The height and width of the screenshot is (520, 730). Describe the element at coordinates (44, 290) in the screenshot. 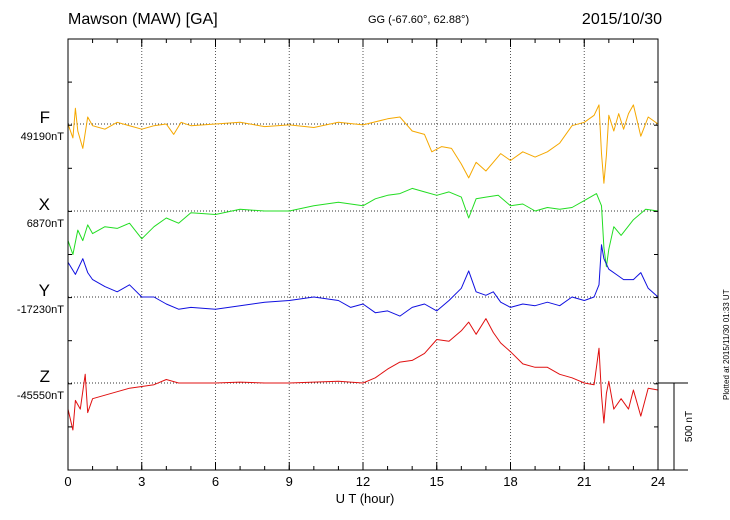

I see `component-label-y: Y` at that location.